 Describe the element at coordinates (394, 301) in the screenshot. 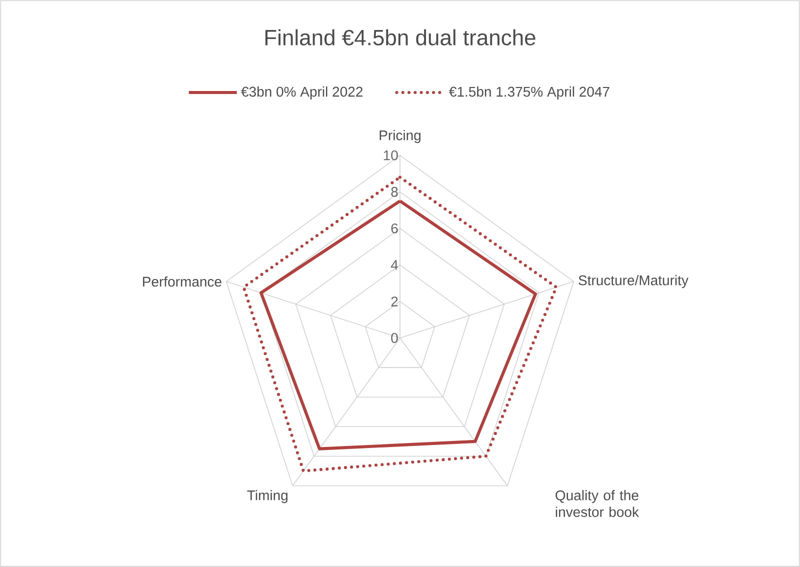

I see `y-tick-label: 2` at that location.